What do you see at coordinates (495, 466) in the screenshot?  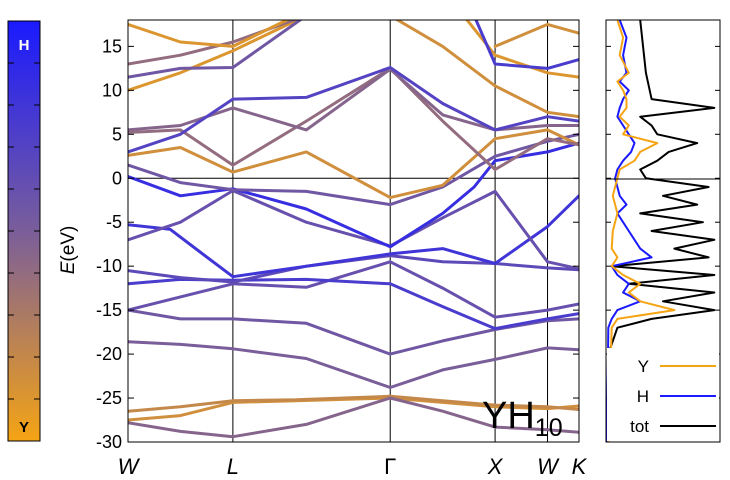 I see `kpoint-label: X` at bounding box center [495, 466].